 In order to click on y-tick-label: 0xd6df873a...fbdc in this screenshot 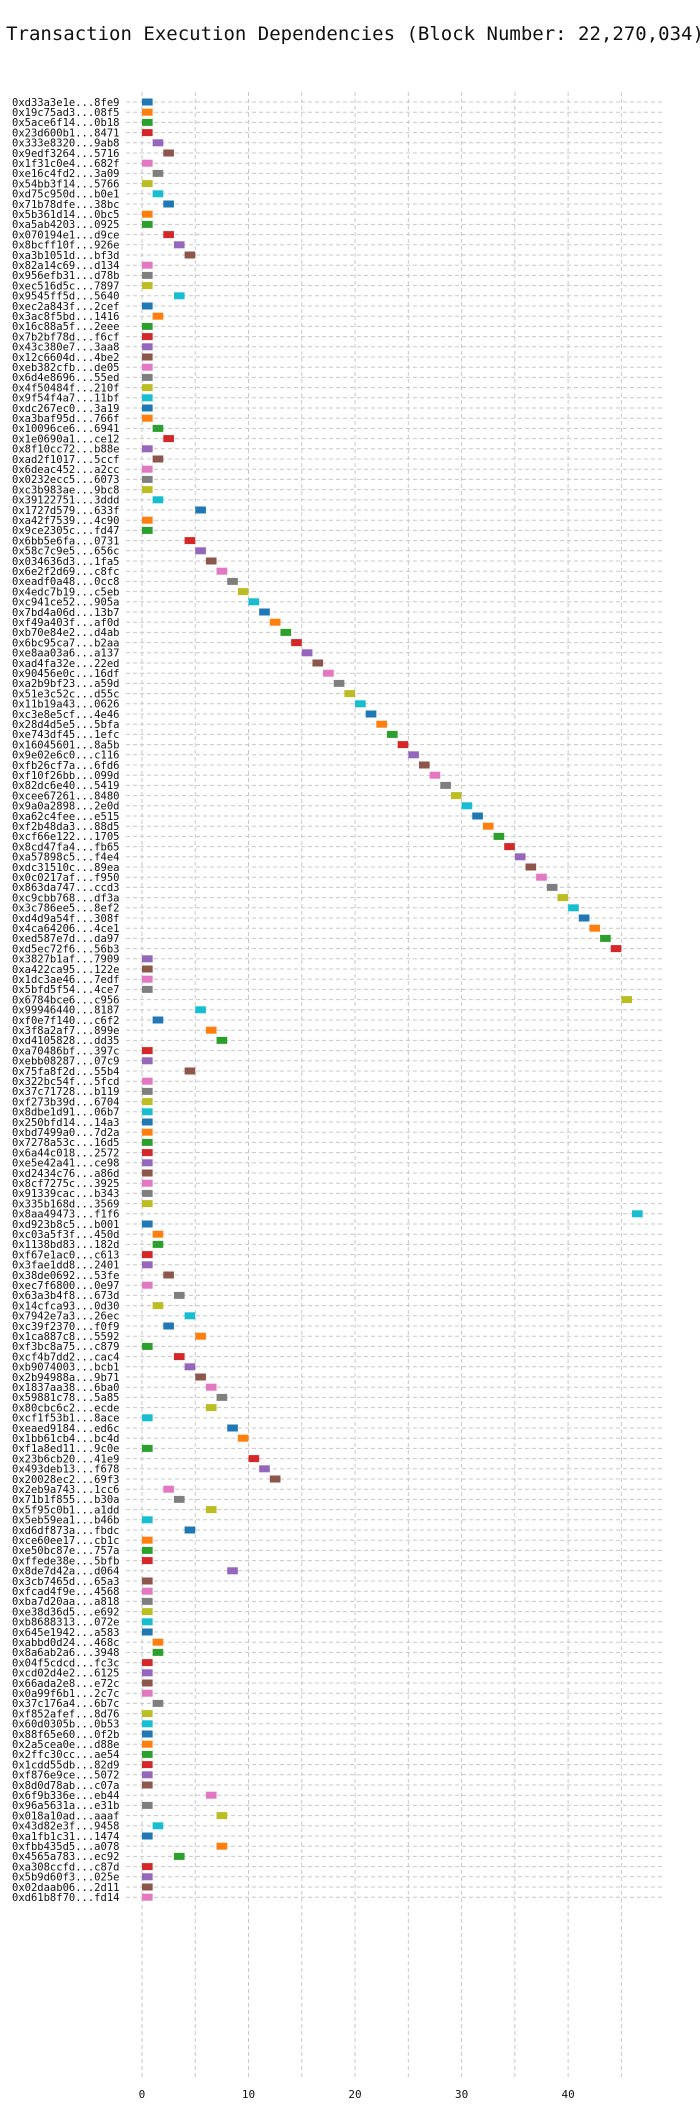, I will do `click(65, 1531)`.